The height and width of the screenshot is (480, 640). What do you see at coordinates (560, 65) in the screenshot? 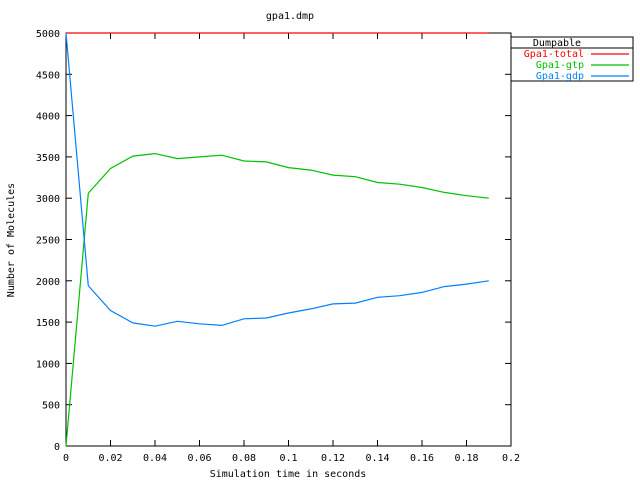
I see `legend-label: Gpa1-gtp` at bounding box center [560, 65].